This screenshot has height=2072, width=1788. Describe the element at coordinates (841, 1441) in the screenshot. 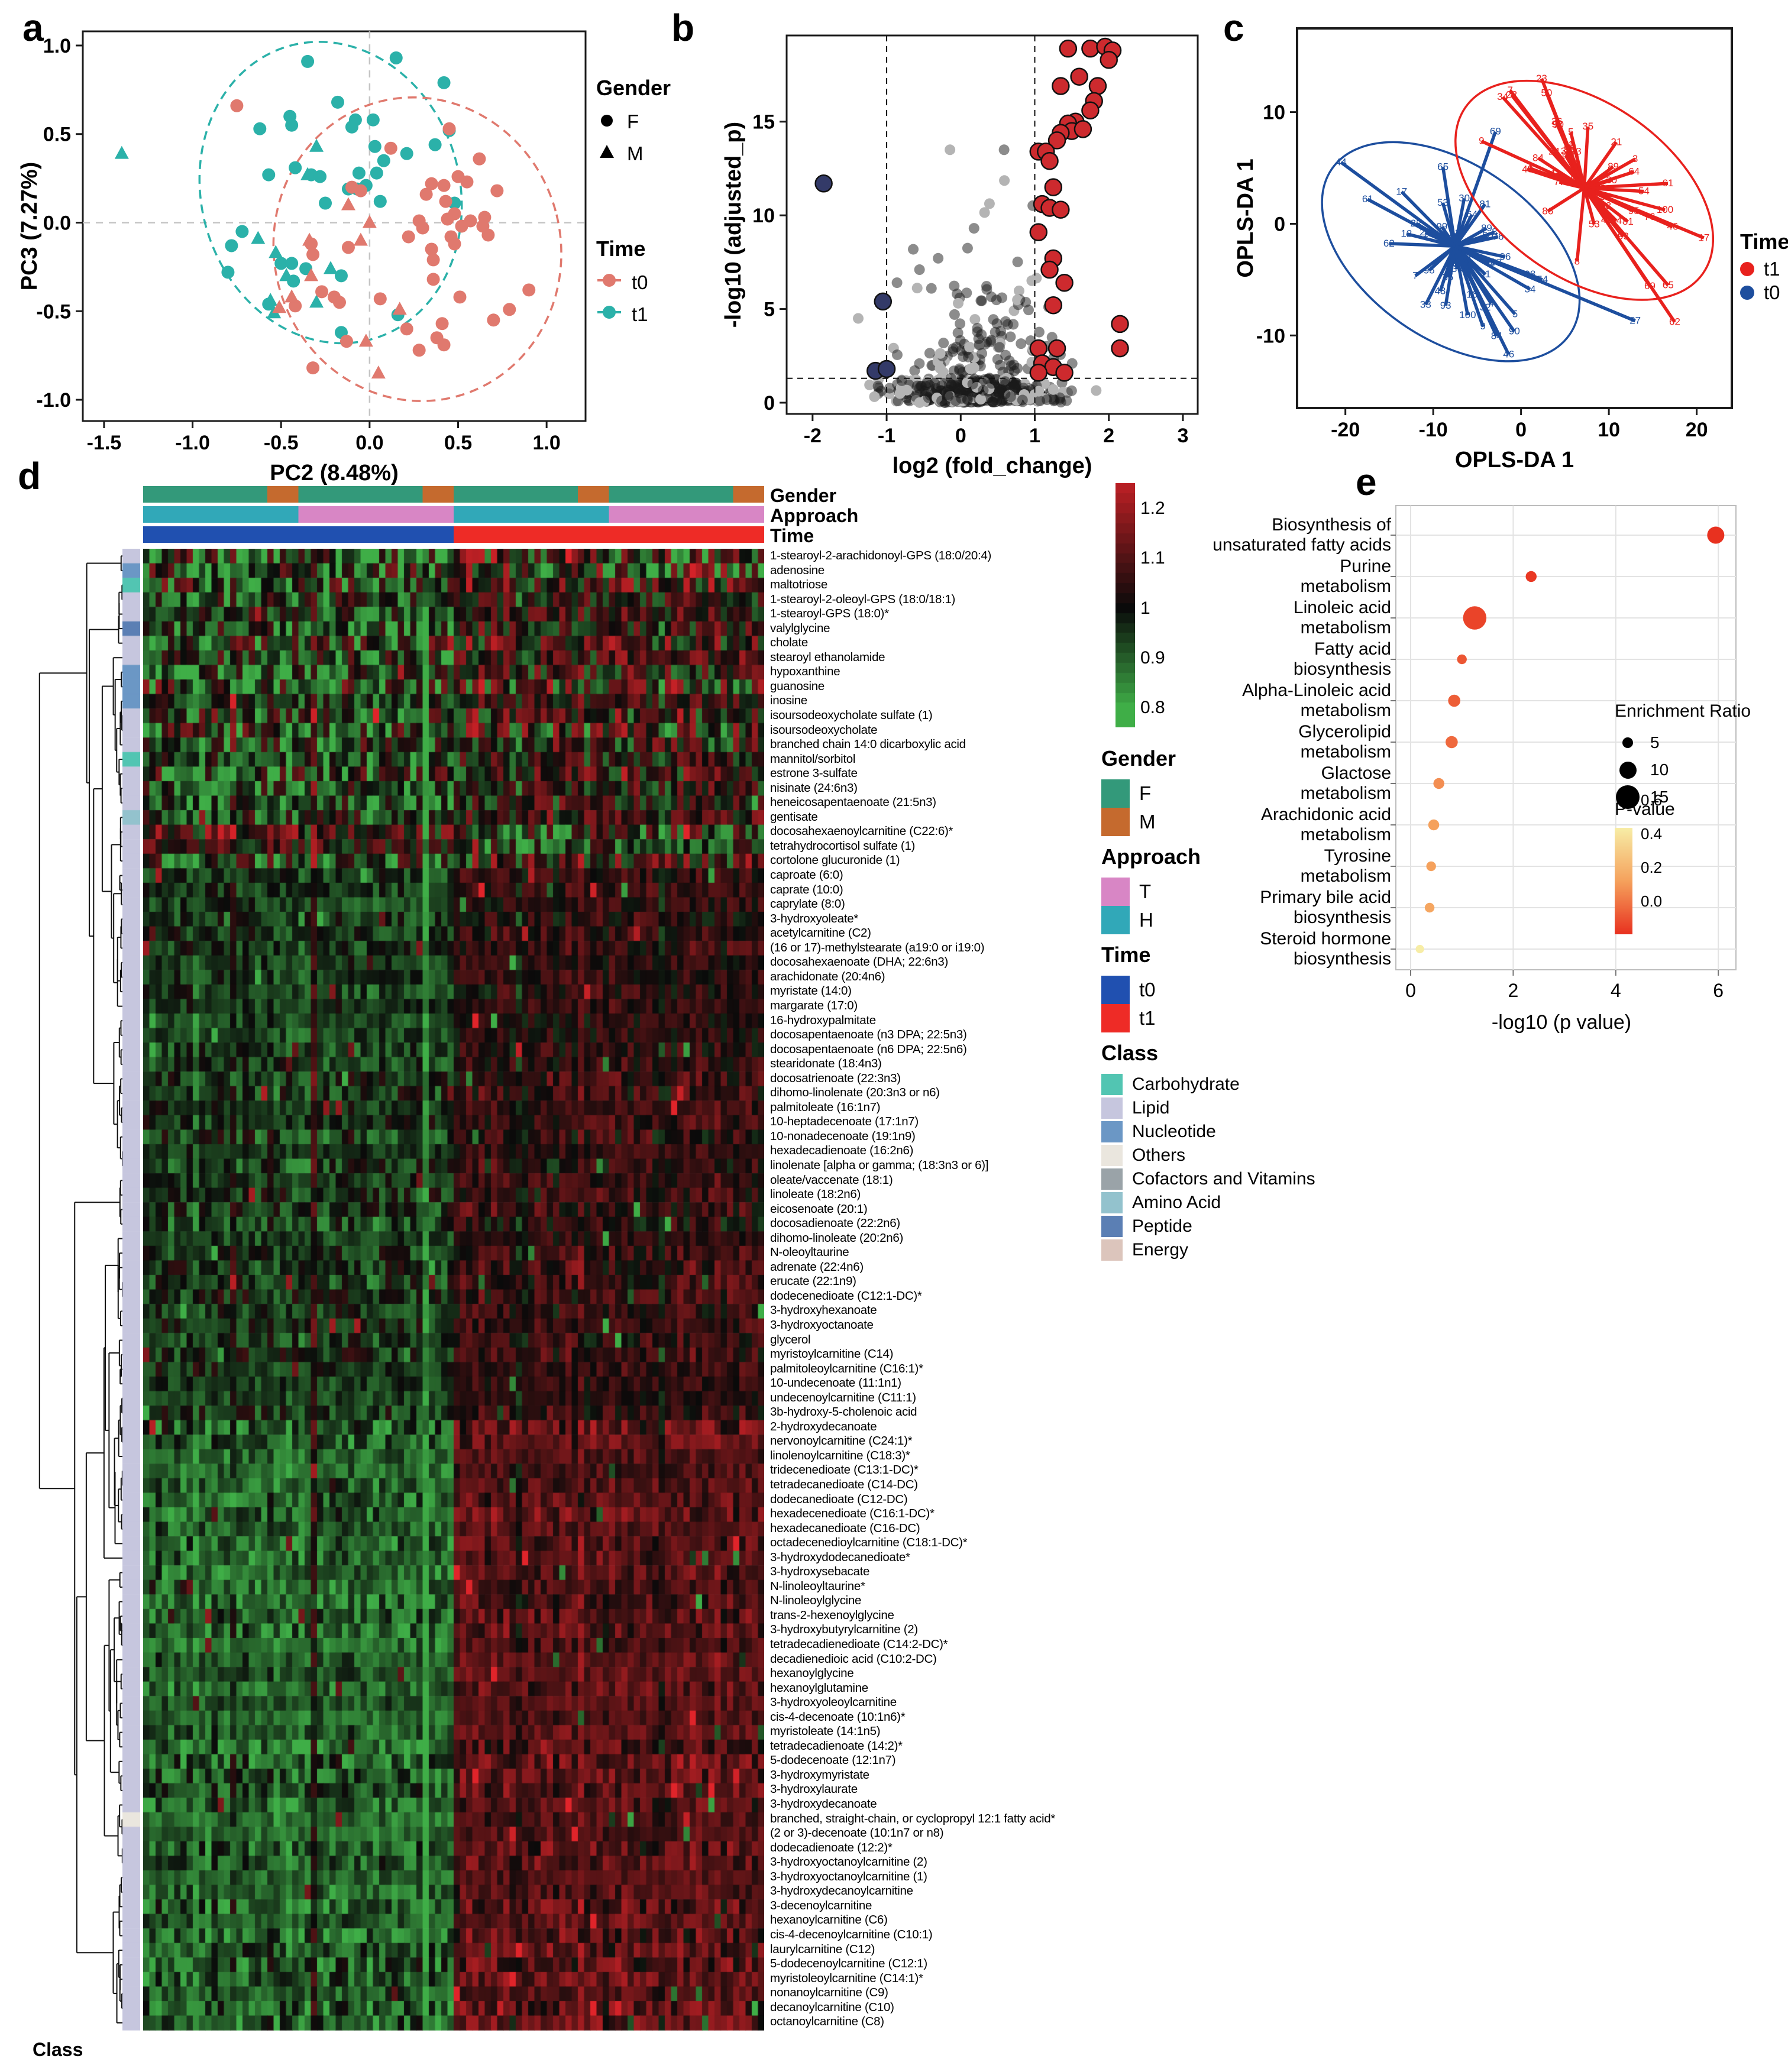

I see `row-label: nervonoylcarnitine (C24:1)*` at that location.